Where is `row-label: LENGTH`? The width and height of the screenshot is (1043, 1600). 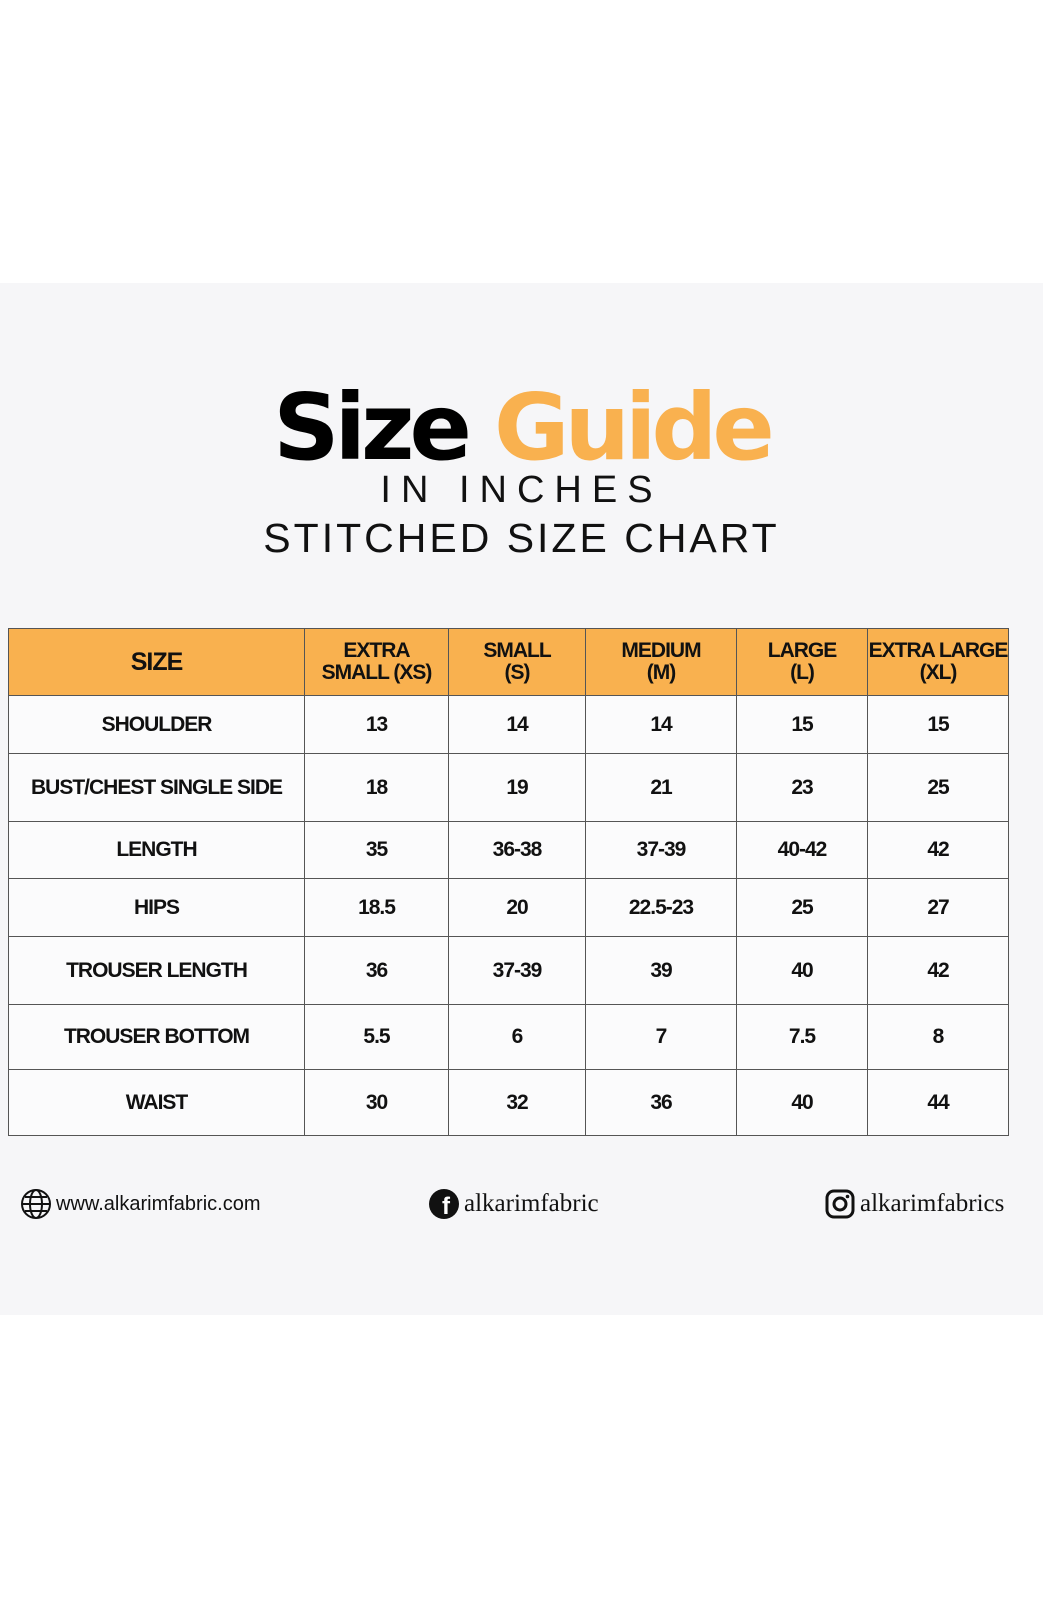
row-label: LENGTH is located at coordinates (156, 850).